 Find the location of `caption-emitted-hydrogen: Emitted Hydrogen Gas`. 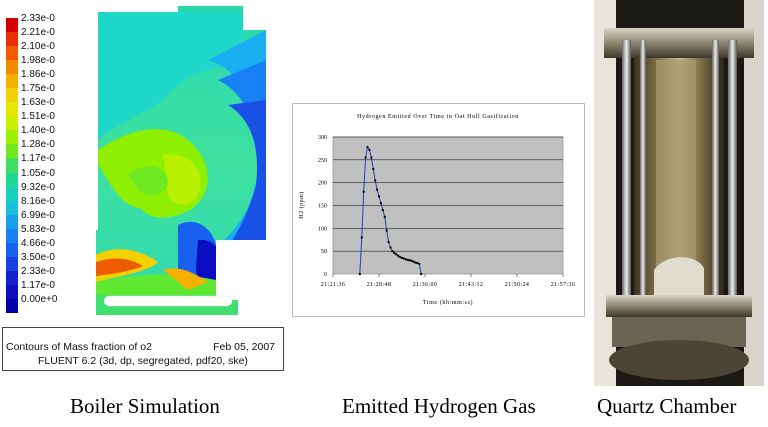

caption-emitted-hydrogen: Emitted Hydrogen Gas is located at coordinates (439, 406).